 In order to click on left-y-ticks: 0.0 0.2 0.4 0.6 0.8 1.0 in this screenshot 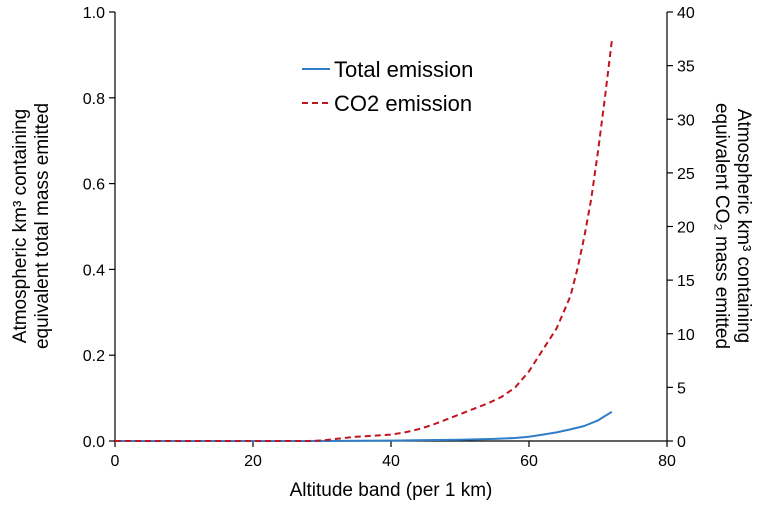, I will do `click(99, 228)`.